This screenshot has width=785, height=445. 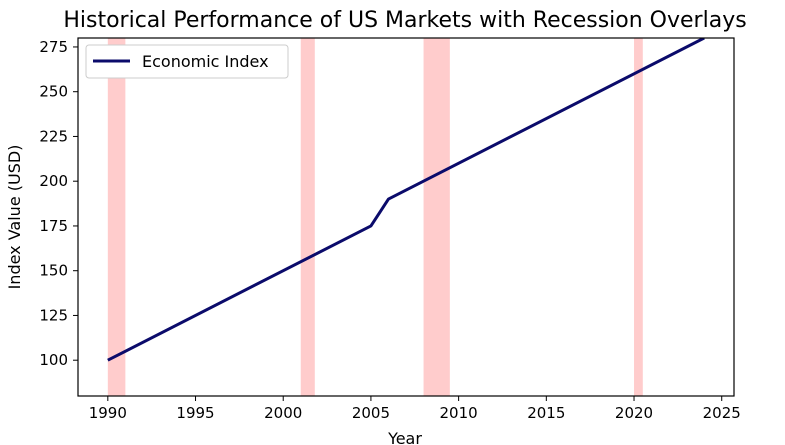 I want to click on x-tick-label-3: 2005, so click(x=371, y=413).